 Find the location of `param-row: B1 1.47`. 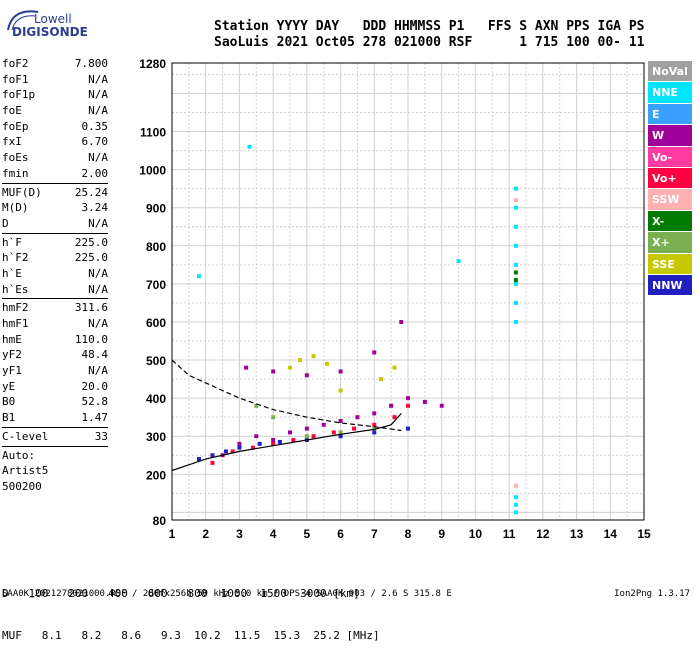

param-row: B1 1.47 is located at coordinates (55, 418).